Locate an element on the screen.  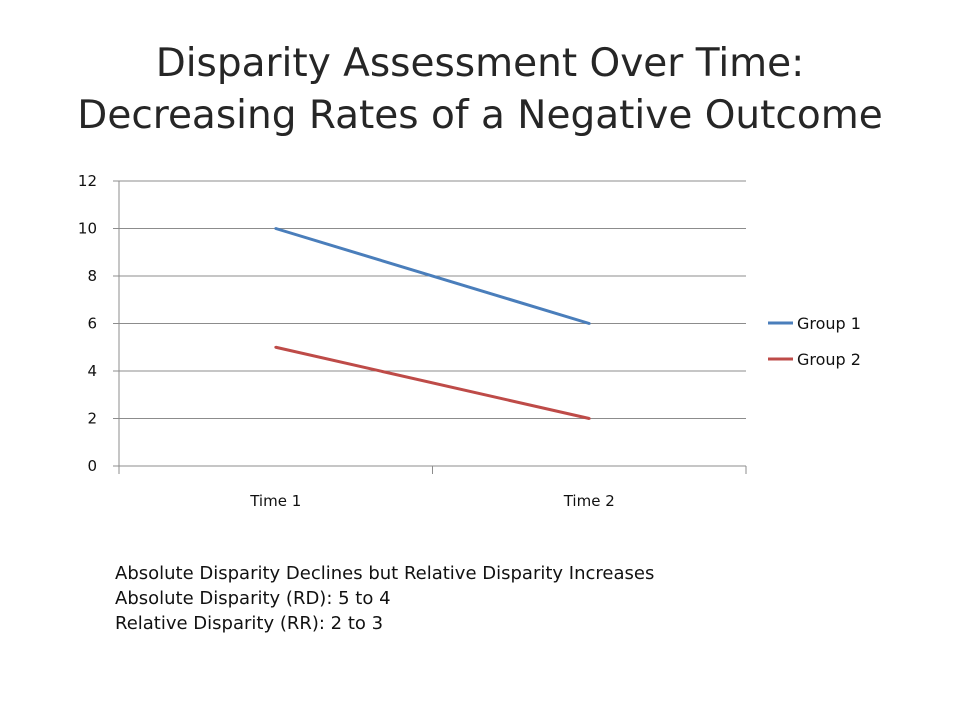
note-line: Absolute Disparity (RD): 5 to 4 is located at coordinates (253, 598).